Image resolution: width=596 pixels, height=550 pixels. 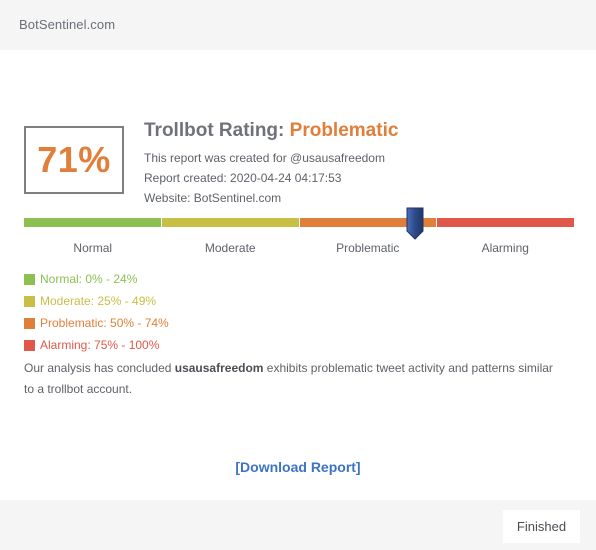 What do you see at coordinates (100, 345) in the screenshot?
I see `legend-label: Alarming: 75% - 100%` at bounding box center [100, 345].